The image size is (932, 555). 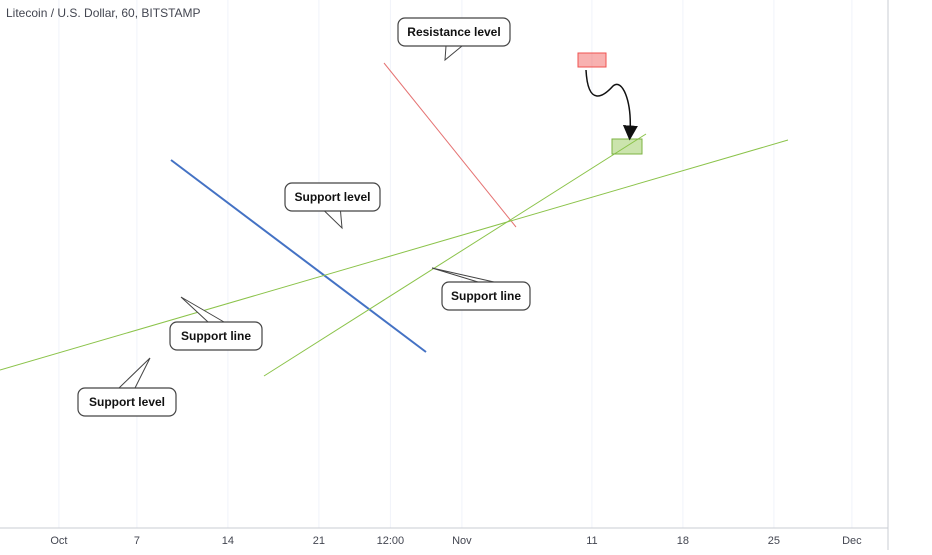 I want to click on callout: Resistance level, so click(x=454, y=39).